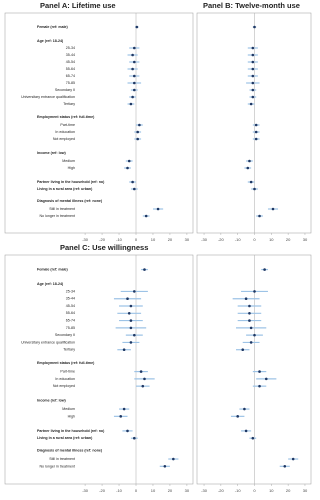  What do you see at coordinates (119, 490) in the screenshot?
I see `x-tick-label: -10` at bounding box center [119, 490].